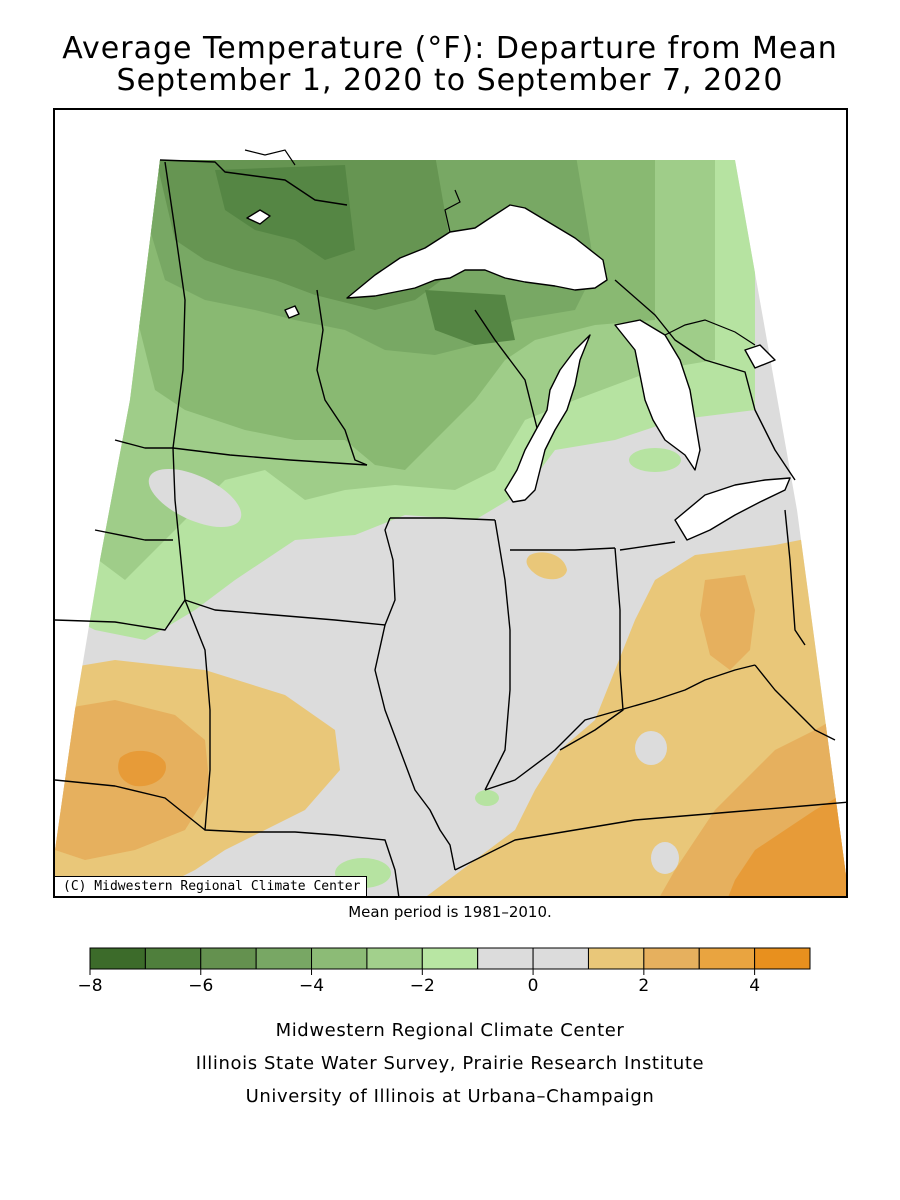 This screenshot has height=1200, width=900. I want to click on lake-huron, so click(657, 395).